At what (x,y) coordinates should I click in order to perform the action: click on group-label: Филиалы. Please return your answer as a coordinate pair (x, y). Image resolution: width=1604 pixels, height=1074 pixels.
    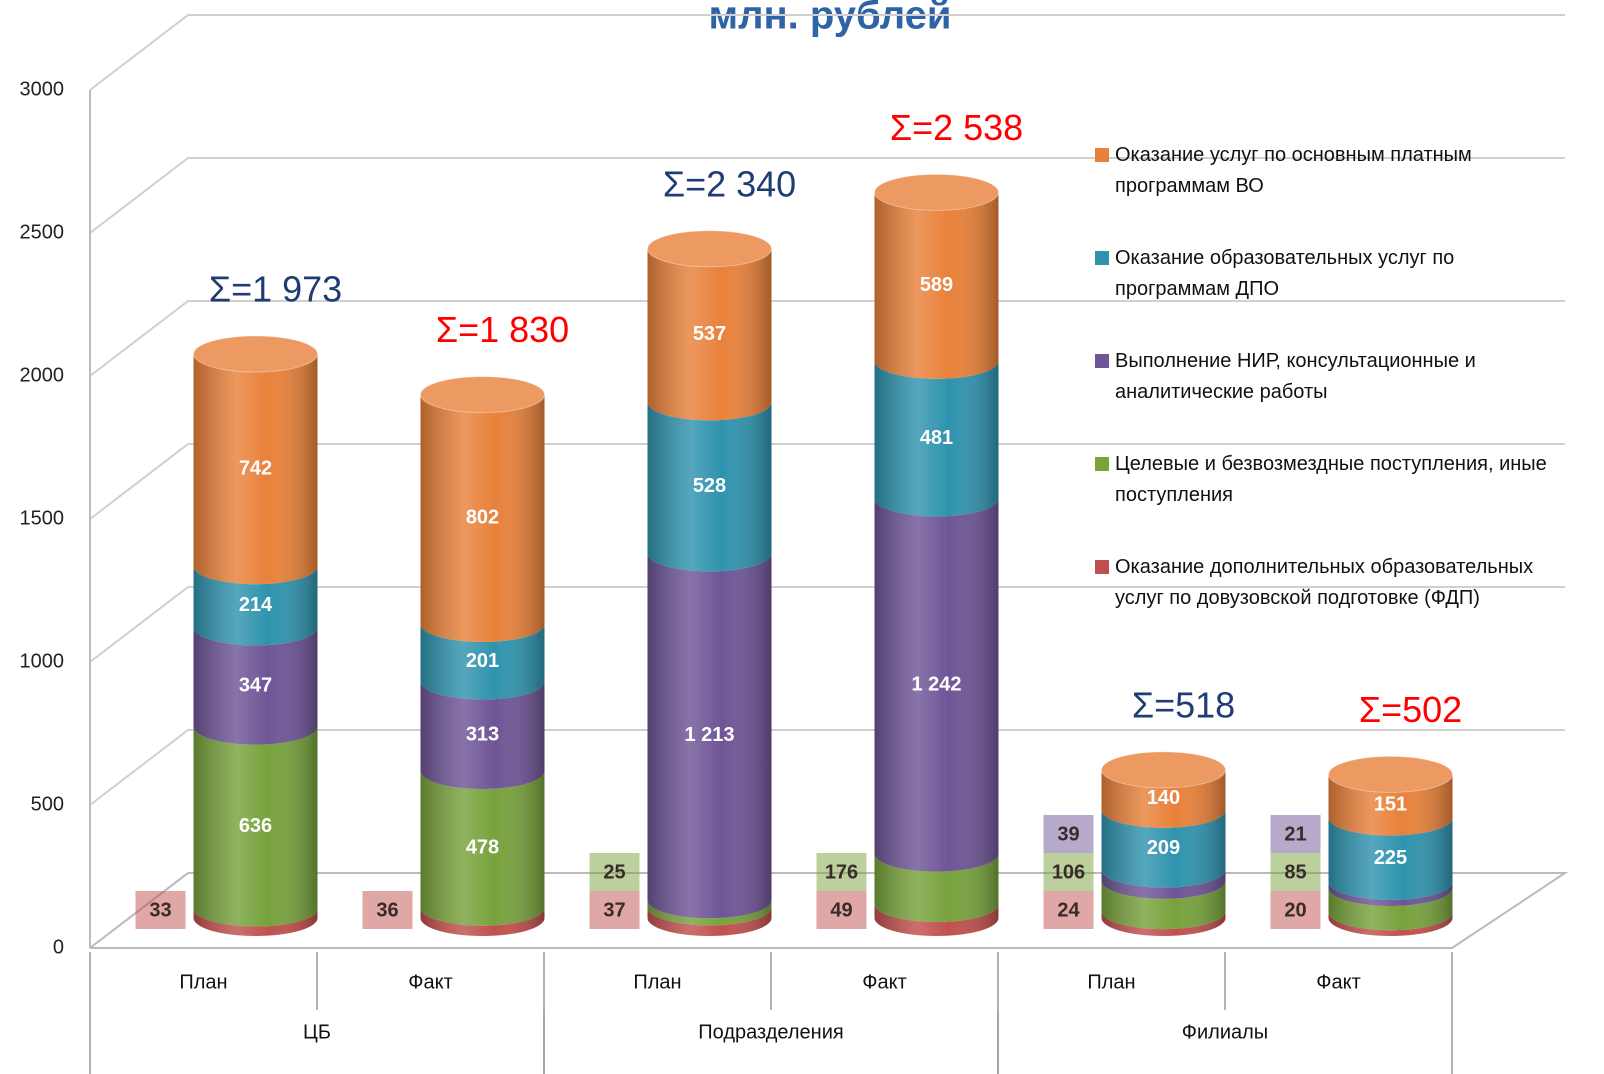
    Looking at the image, I should click on (1225, 1032).